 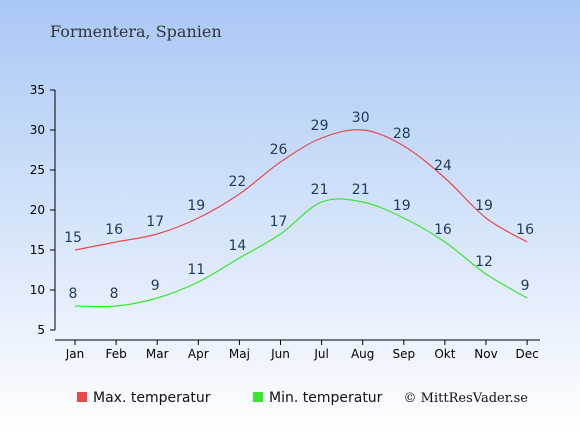 I want to click on data-label-min: 17, so click(x=279, y=222).